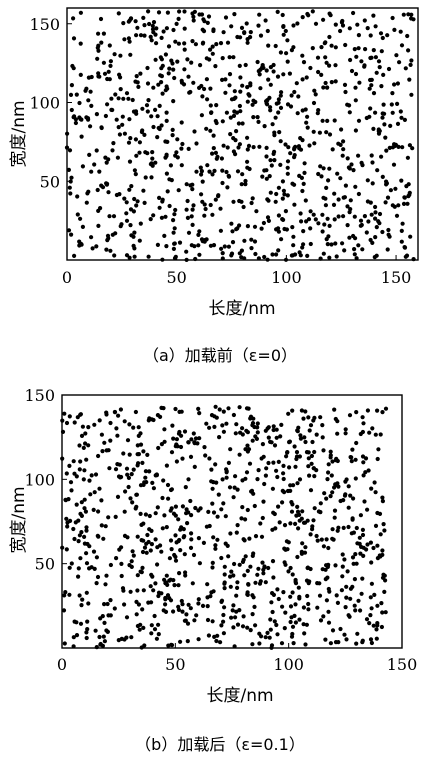  I want to click on x-tick-label: 0, so click(62, 664).